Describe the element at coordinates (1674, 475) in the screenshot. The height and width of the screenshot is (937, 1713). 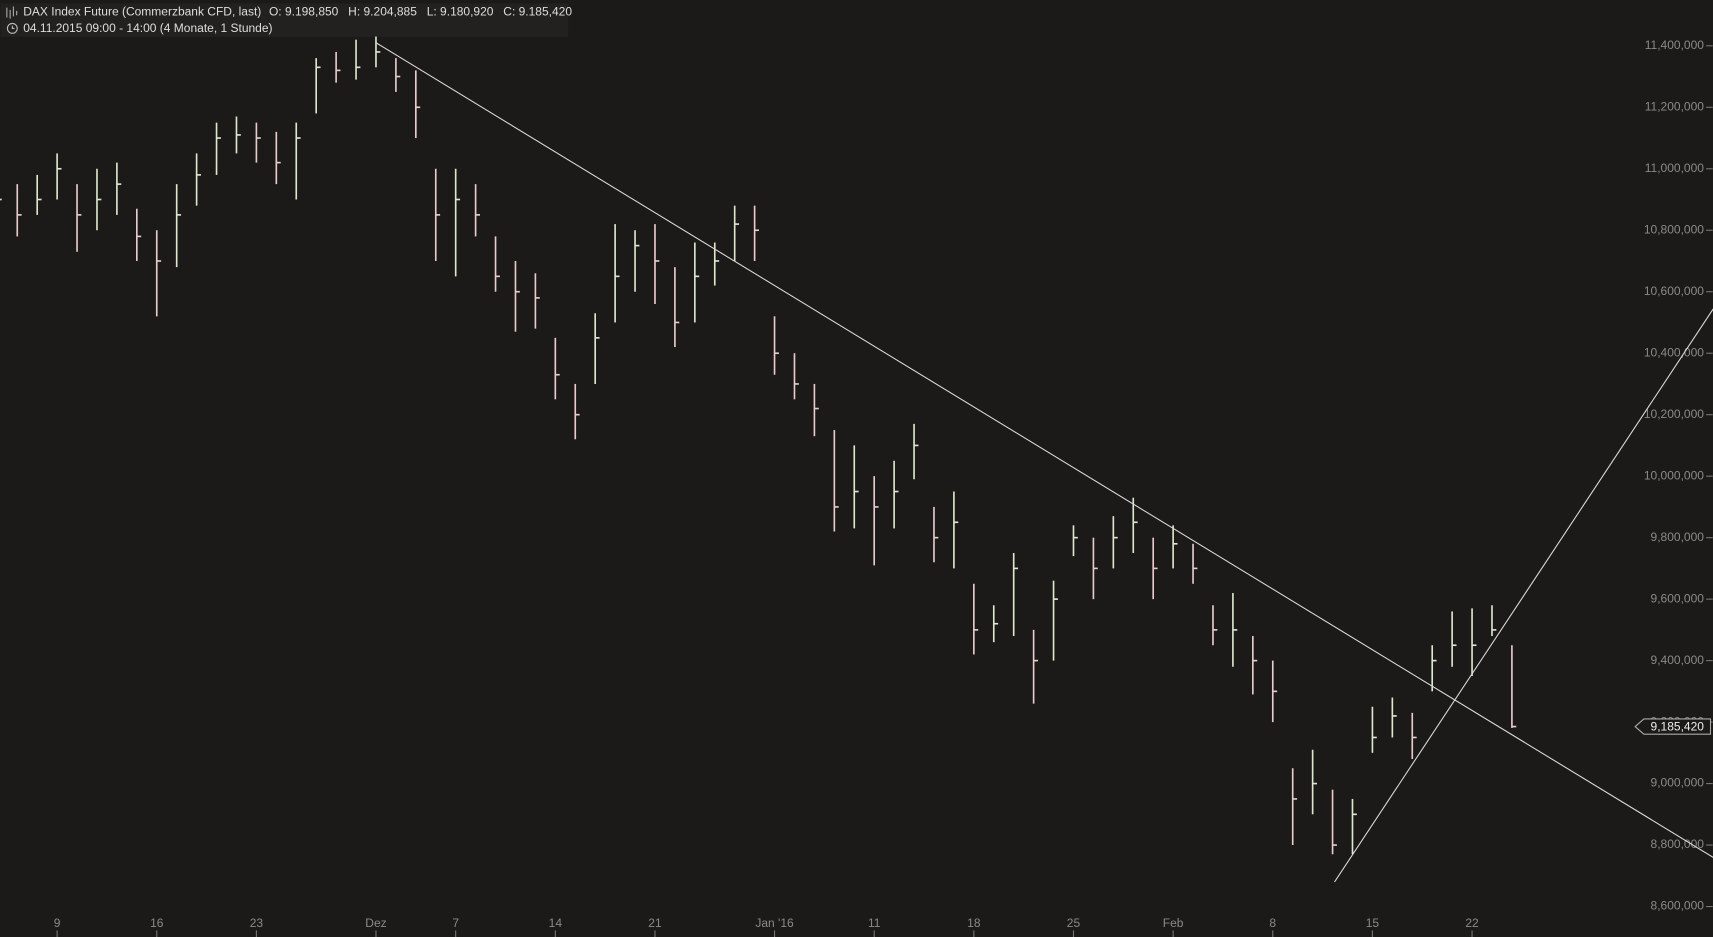
I see `y-tick-label: 10,000,000` at that location.